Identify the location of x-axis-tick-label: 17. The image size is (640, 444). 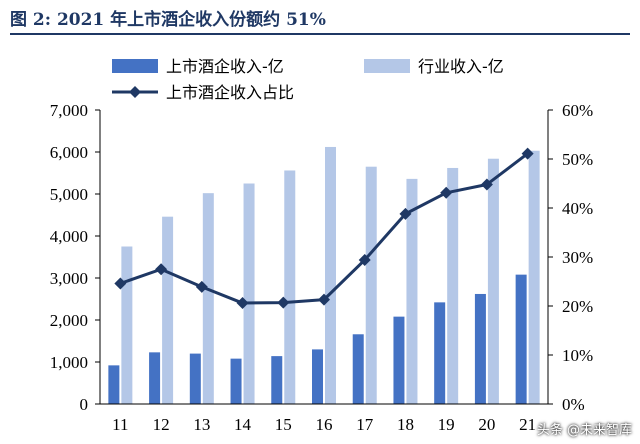
(365, 424).